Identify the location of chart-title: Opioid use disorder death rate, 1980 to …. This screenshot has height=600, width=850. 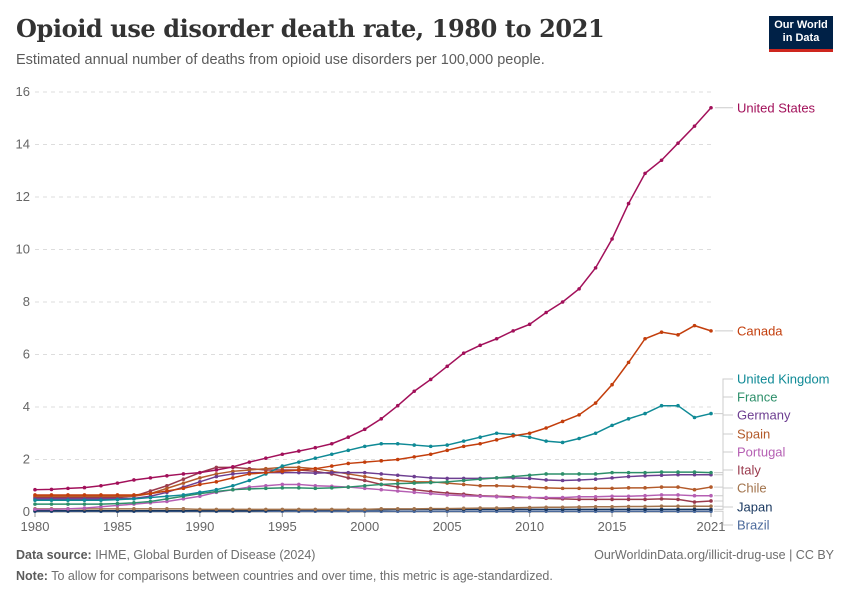
(310, 28).